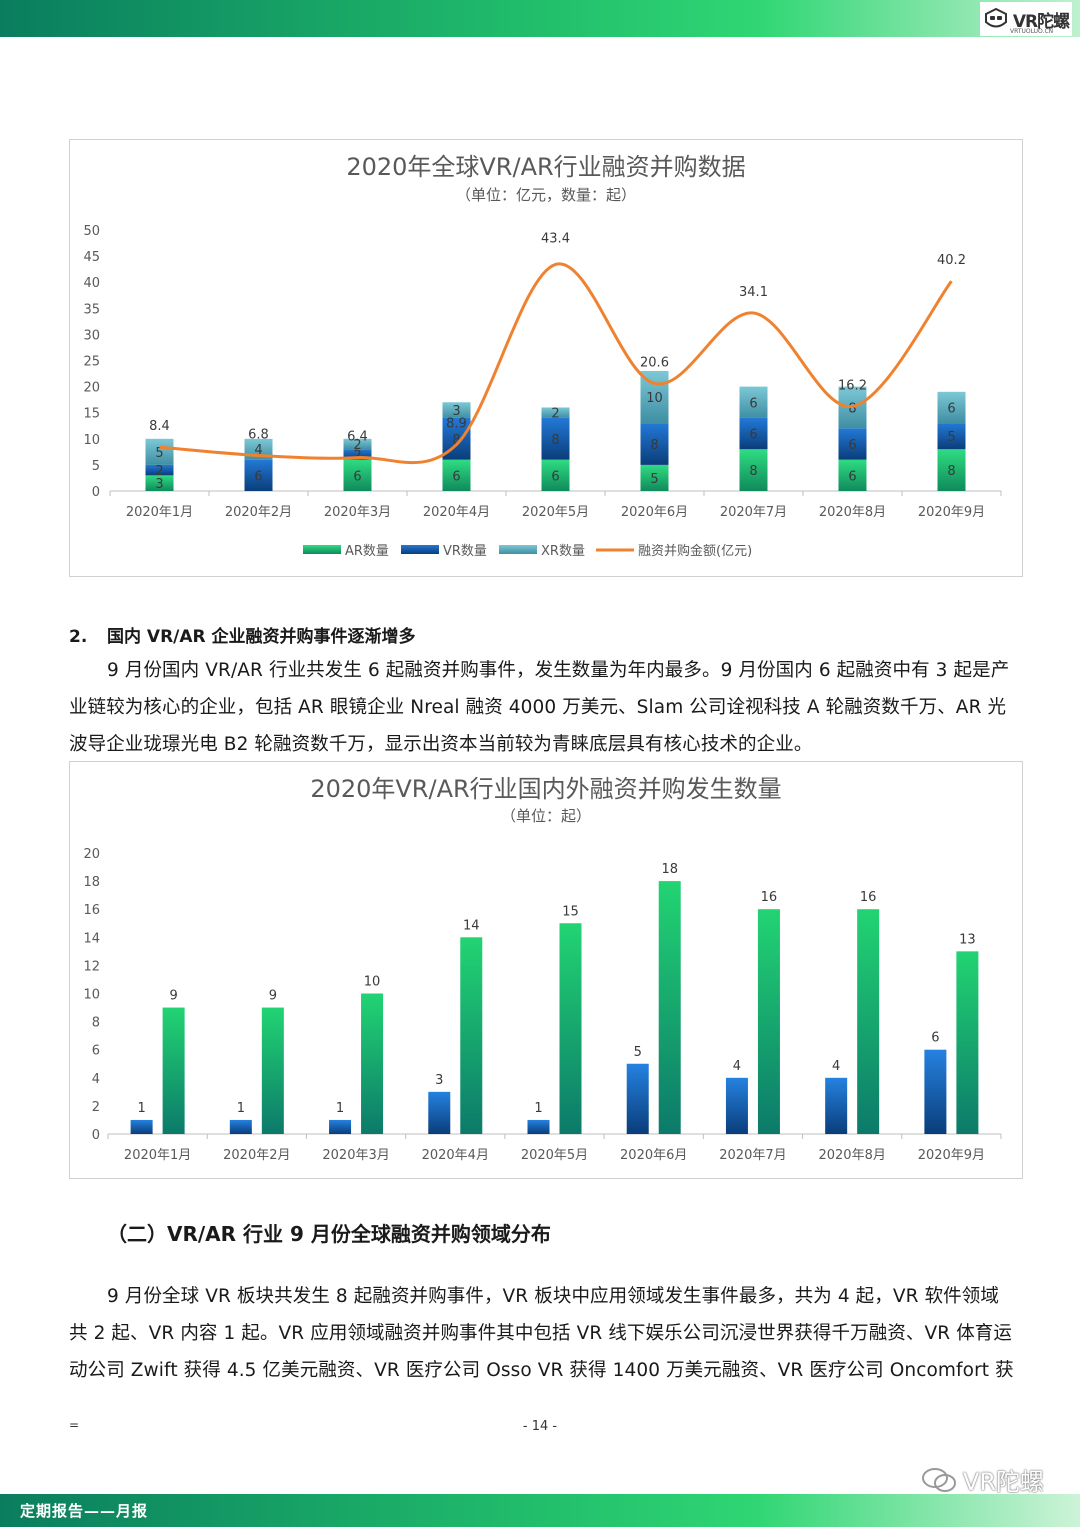  I want to click on bar-data-label: 9, so click(273, 996).